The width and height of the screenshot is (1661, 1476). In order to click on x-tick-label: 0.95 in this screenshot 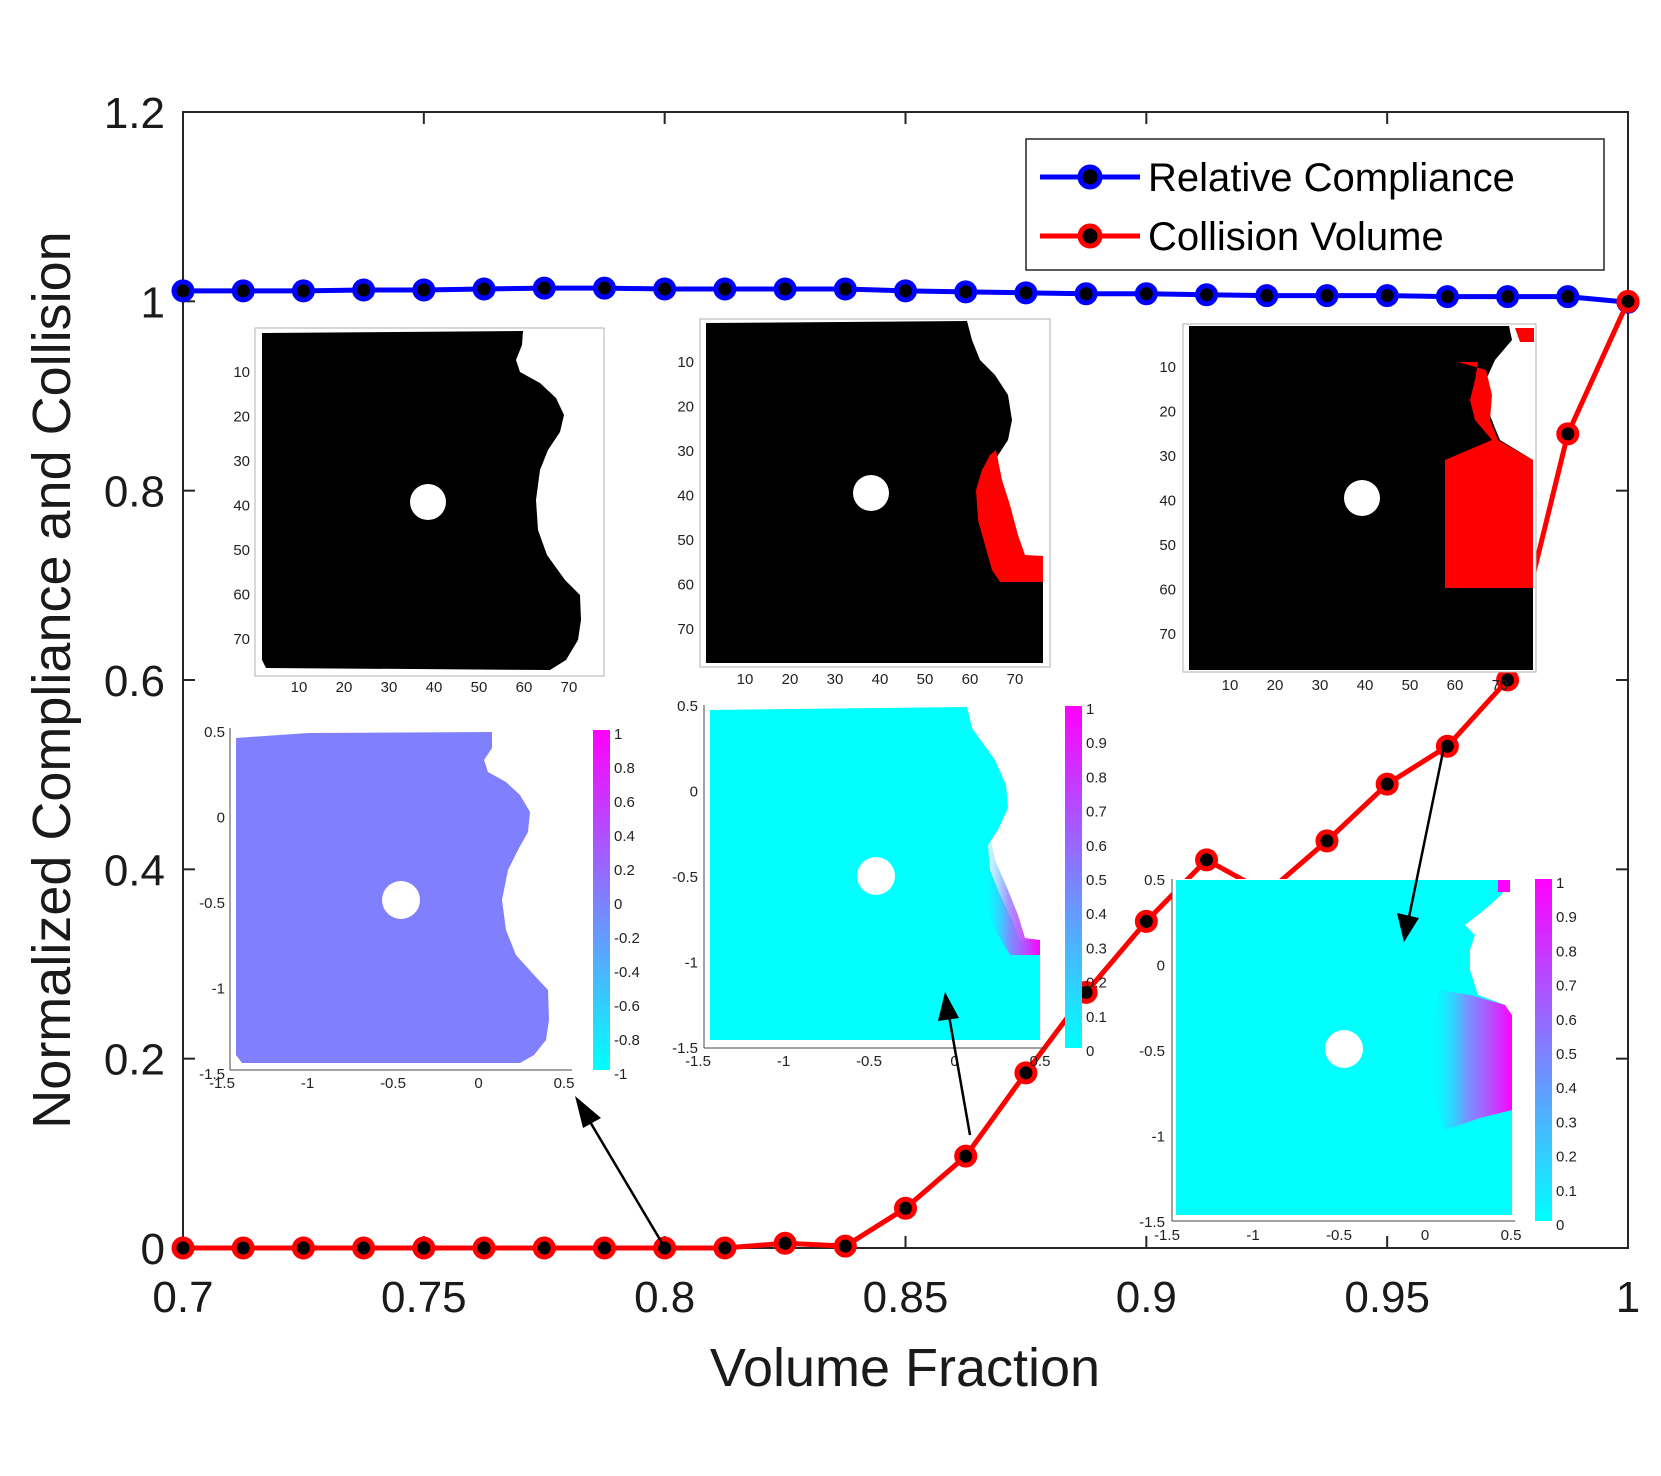, I will do `click(1387, 1297)`.